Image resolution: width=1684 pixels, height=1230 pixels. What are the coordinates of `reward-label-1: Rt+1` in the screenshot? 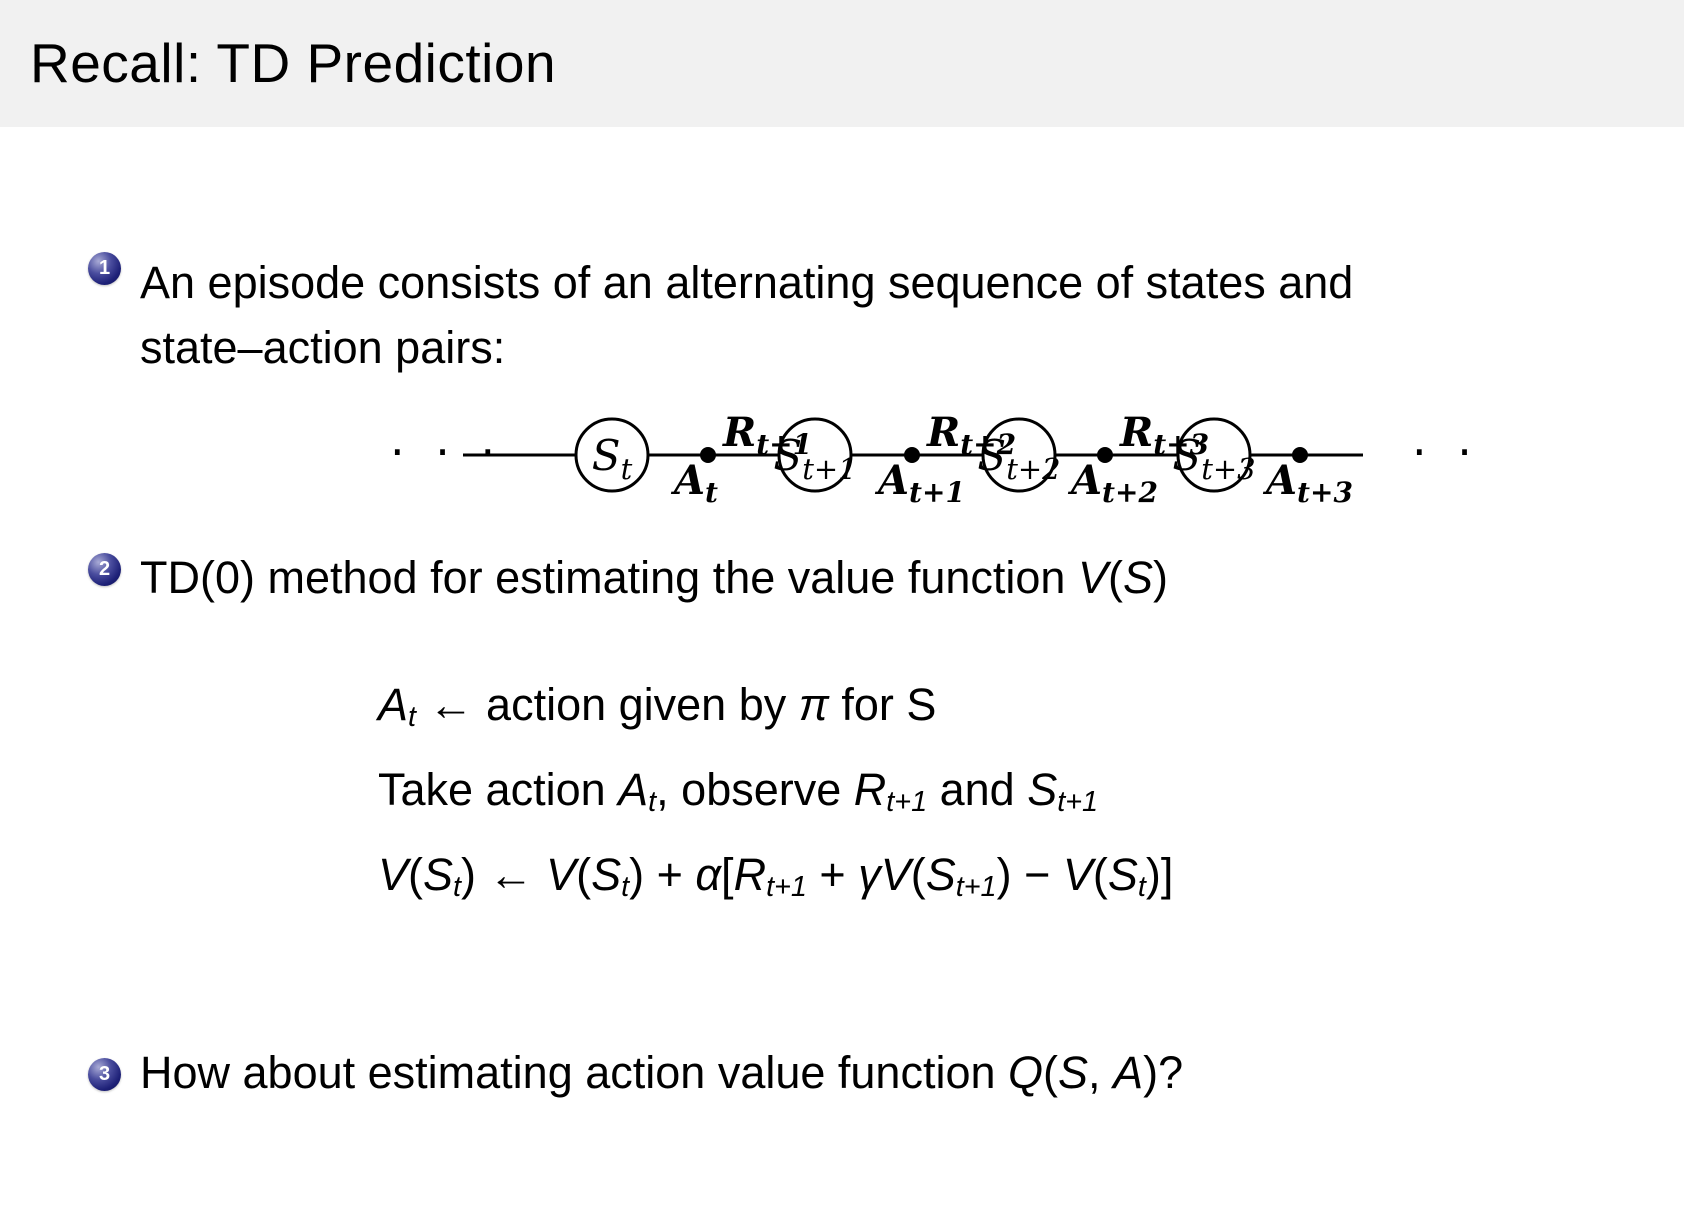 It's located at (767, 435).